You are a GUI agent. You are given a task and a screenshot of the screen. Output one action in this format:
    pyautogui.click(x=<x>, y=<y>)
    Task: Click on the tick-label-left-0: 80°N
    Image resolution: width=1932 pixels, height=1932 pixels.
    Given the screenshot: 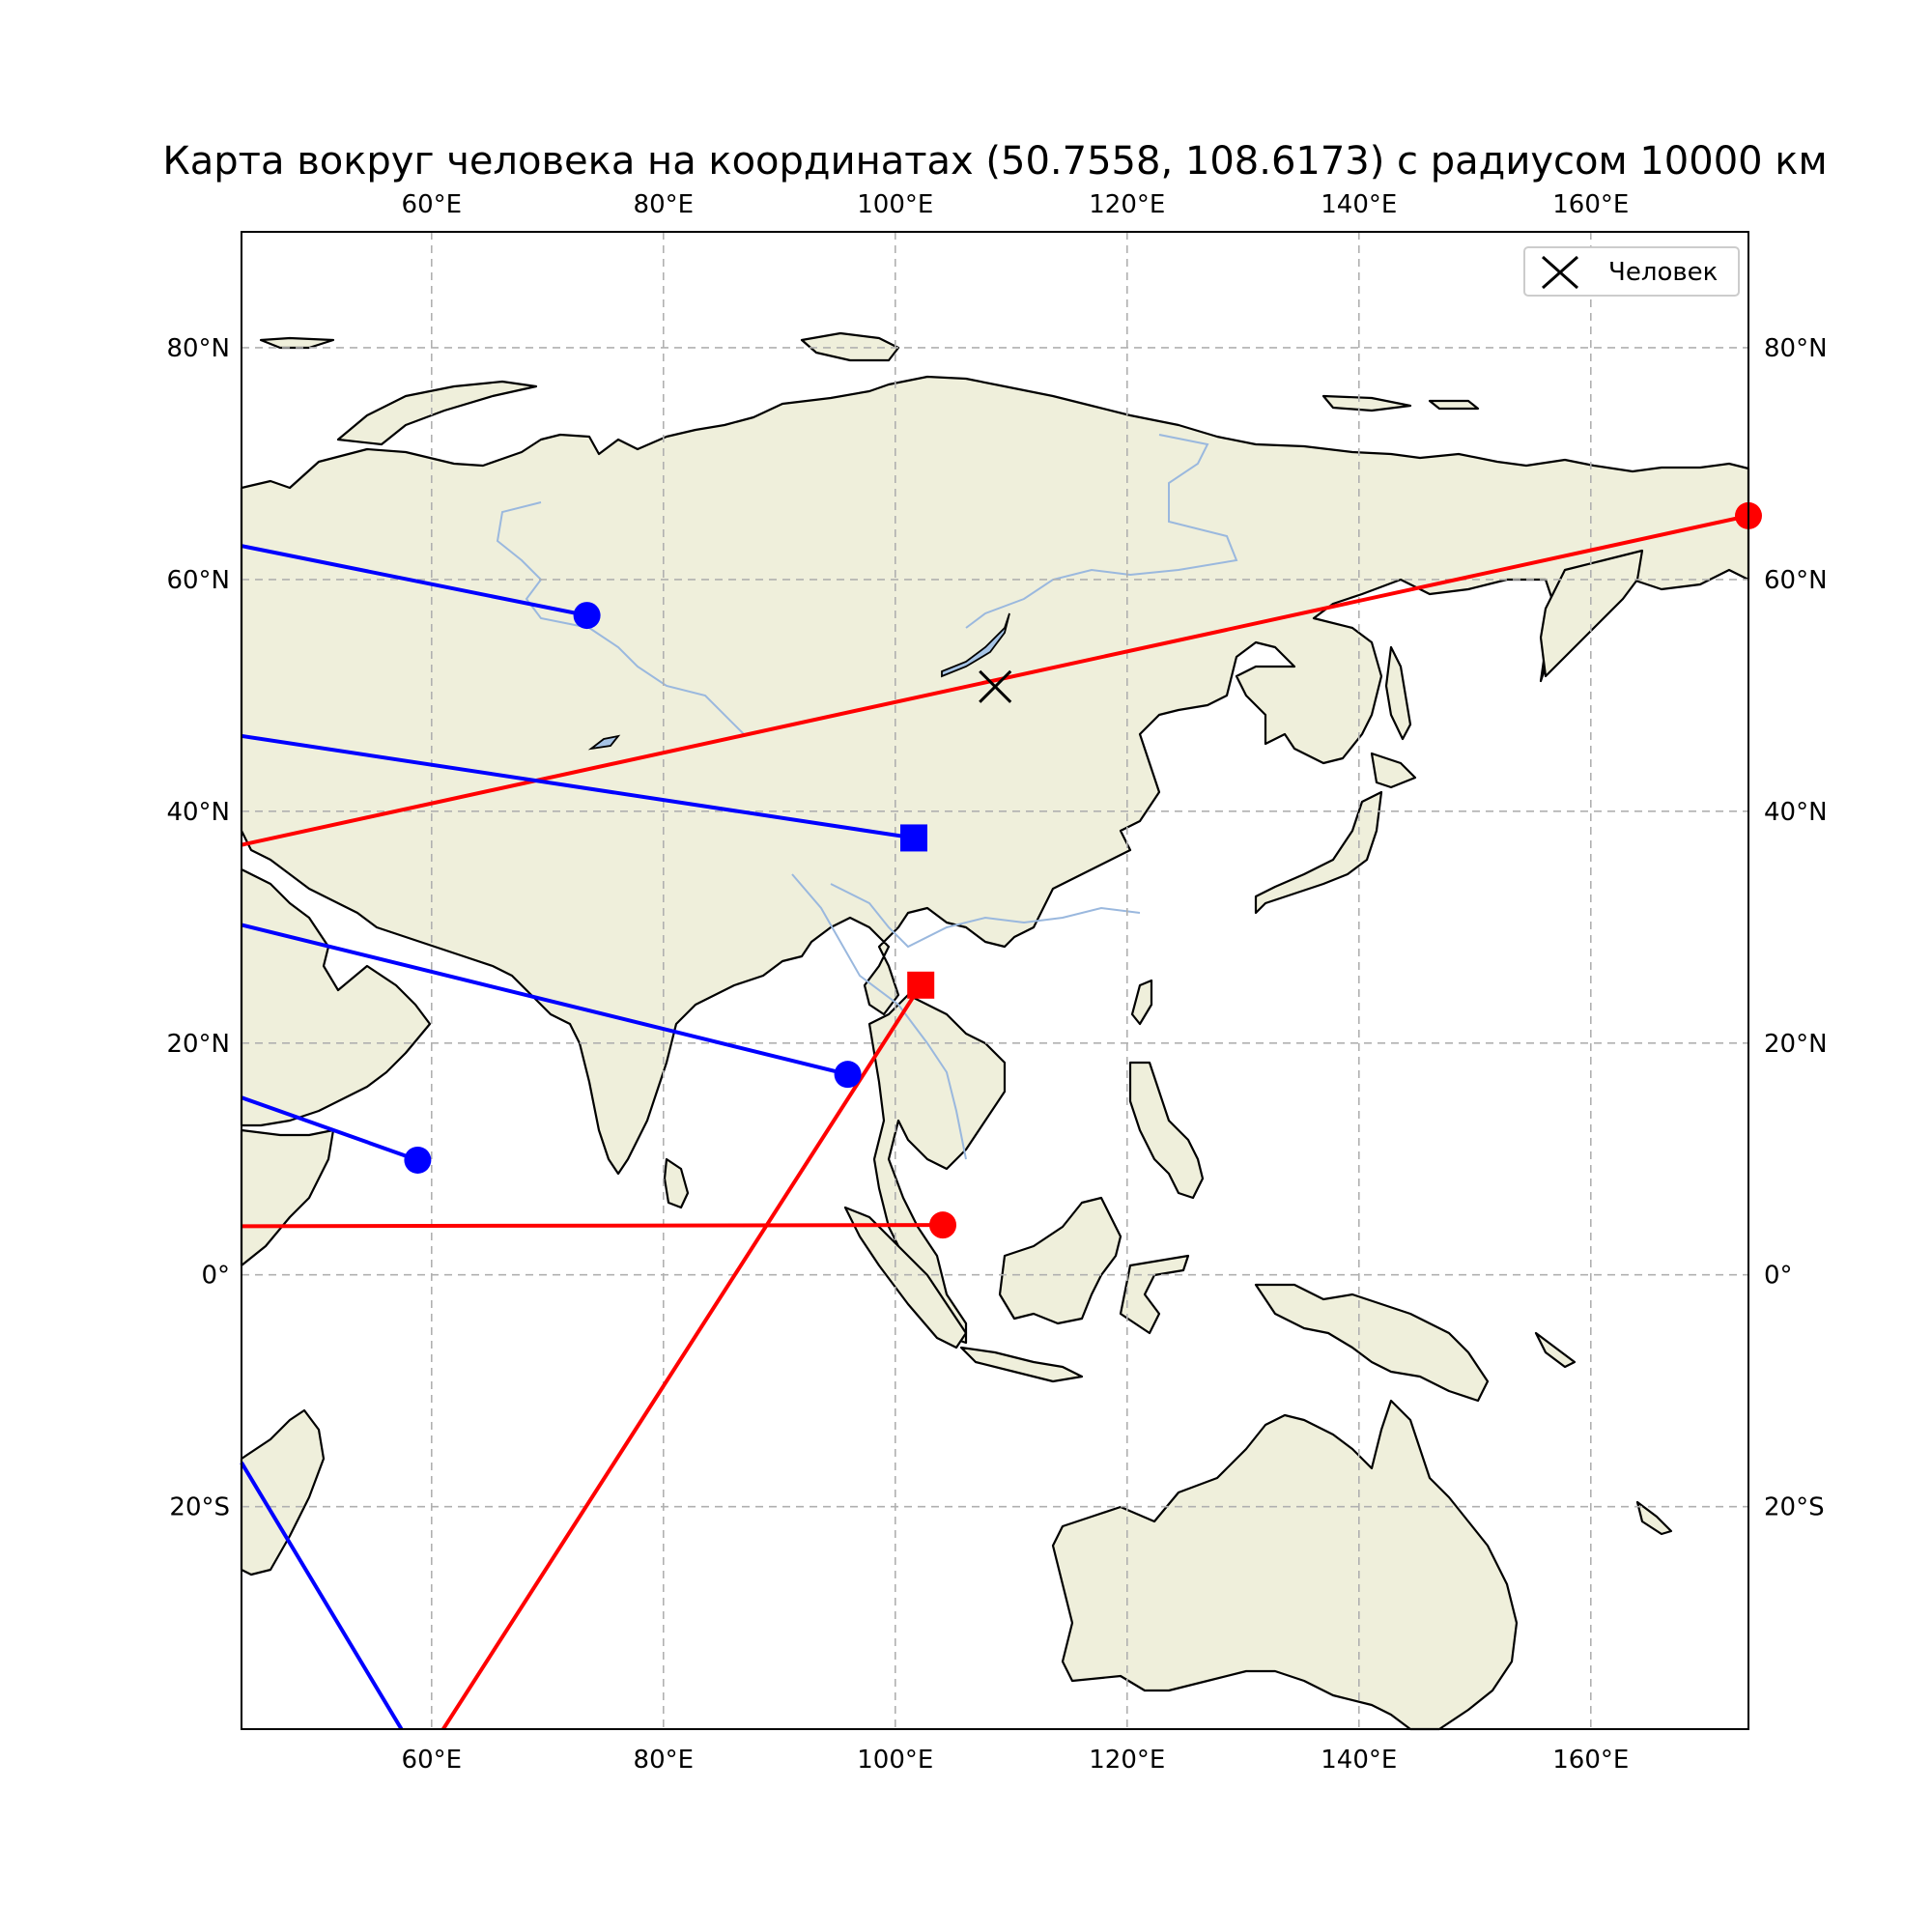 What is the action you would take?
    pyautogui.click(x=198, y=348)
    